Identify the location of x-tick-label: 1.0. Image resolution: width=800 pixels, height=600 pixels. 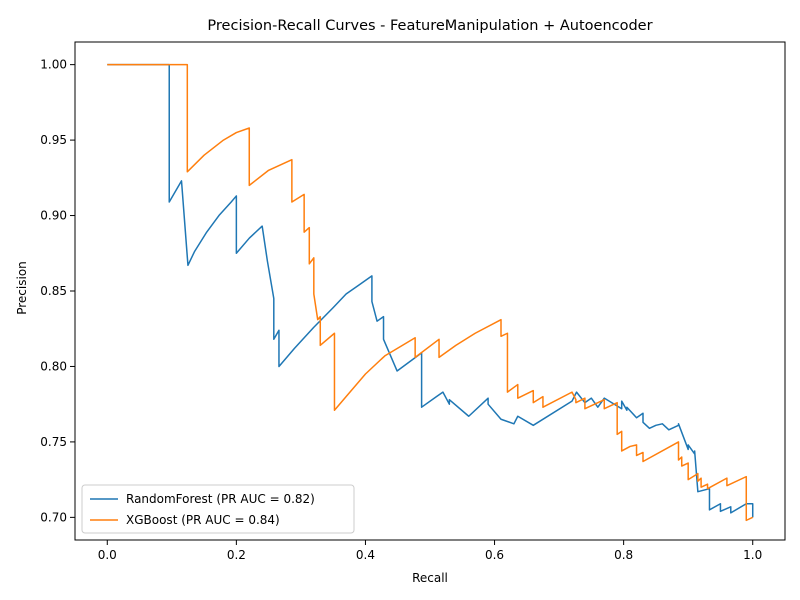
(752, 555).